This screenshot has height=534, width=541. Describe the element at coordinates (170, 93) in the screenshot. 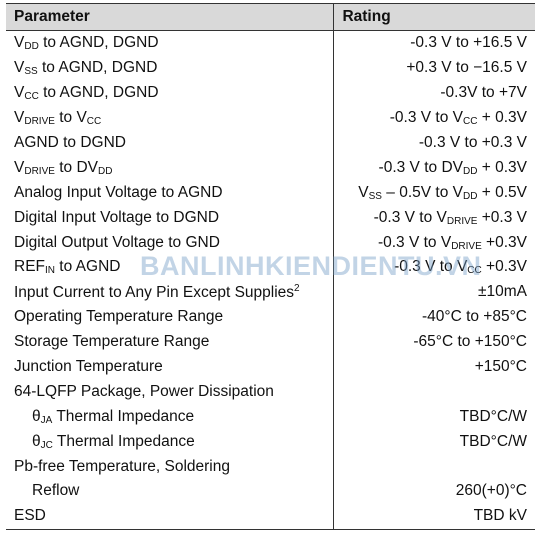

I see `parameter-cell: VCC to AGND, DGND` at that location.